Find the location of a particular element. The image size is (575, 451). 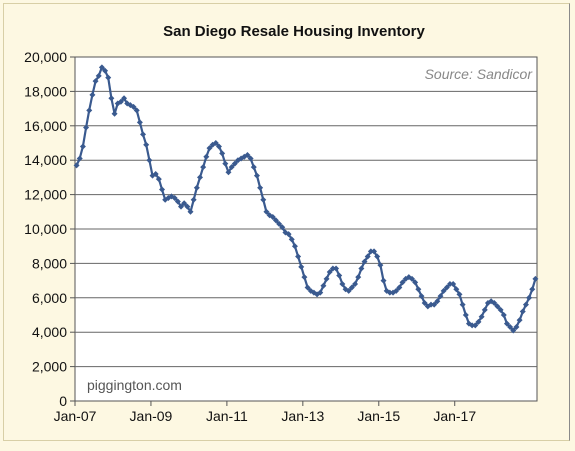

y-tick-label: 10,000 is located at coordinates (45, 229).